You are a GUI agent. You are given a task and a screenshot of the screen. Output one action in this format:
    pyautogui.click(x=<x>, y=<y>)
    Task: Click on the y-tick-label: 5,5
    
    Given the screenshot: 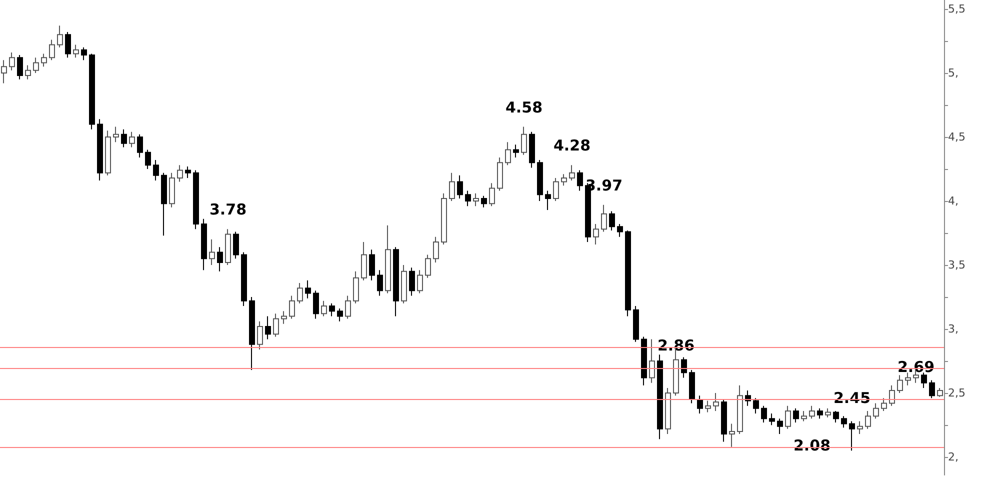 What is the action you would take?
    pyautogui.click(x=957, y=9)
    